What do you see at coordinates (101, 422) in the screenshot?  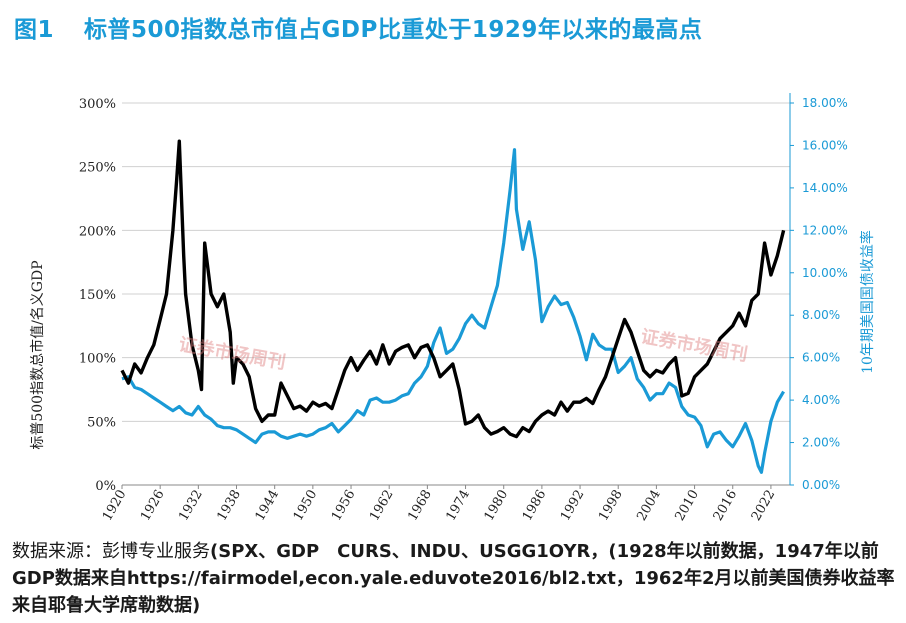 I see `left-tick-label: 50%` at bounding box center [101, 422].